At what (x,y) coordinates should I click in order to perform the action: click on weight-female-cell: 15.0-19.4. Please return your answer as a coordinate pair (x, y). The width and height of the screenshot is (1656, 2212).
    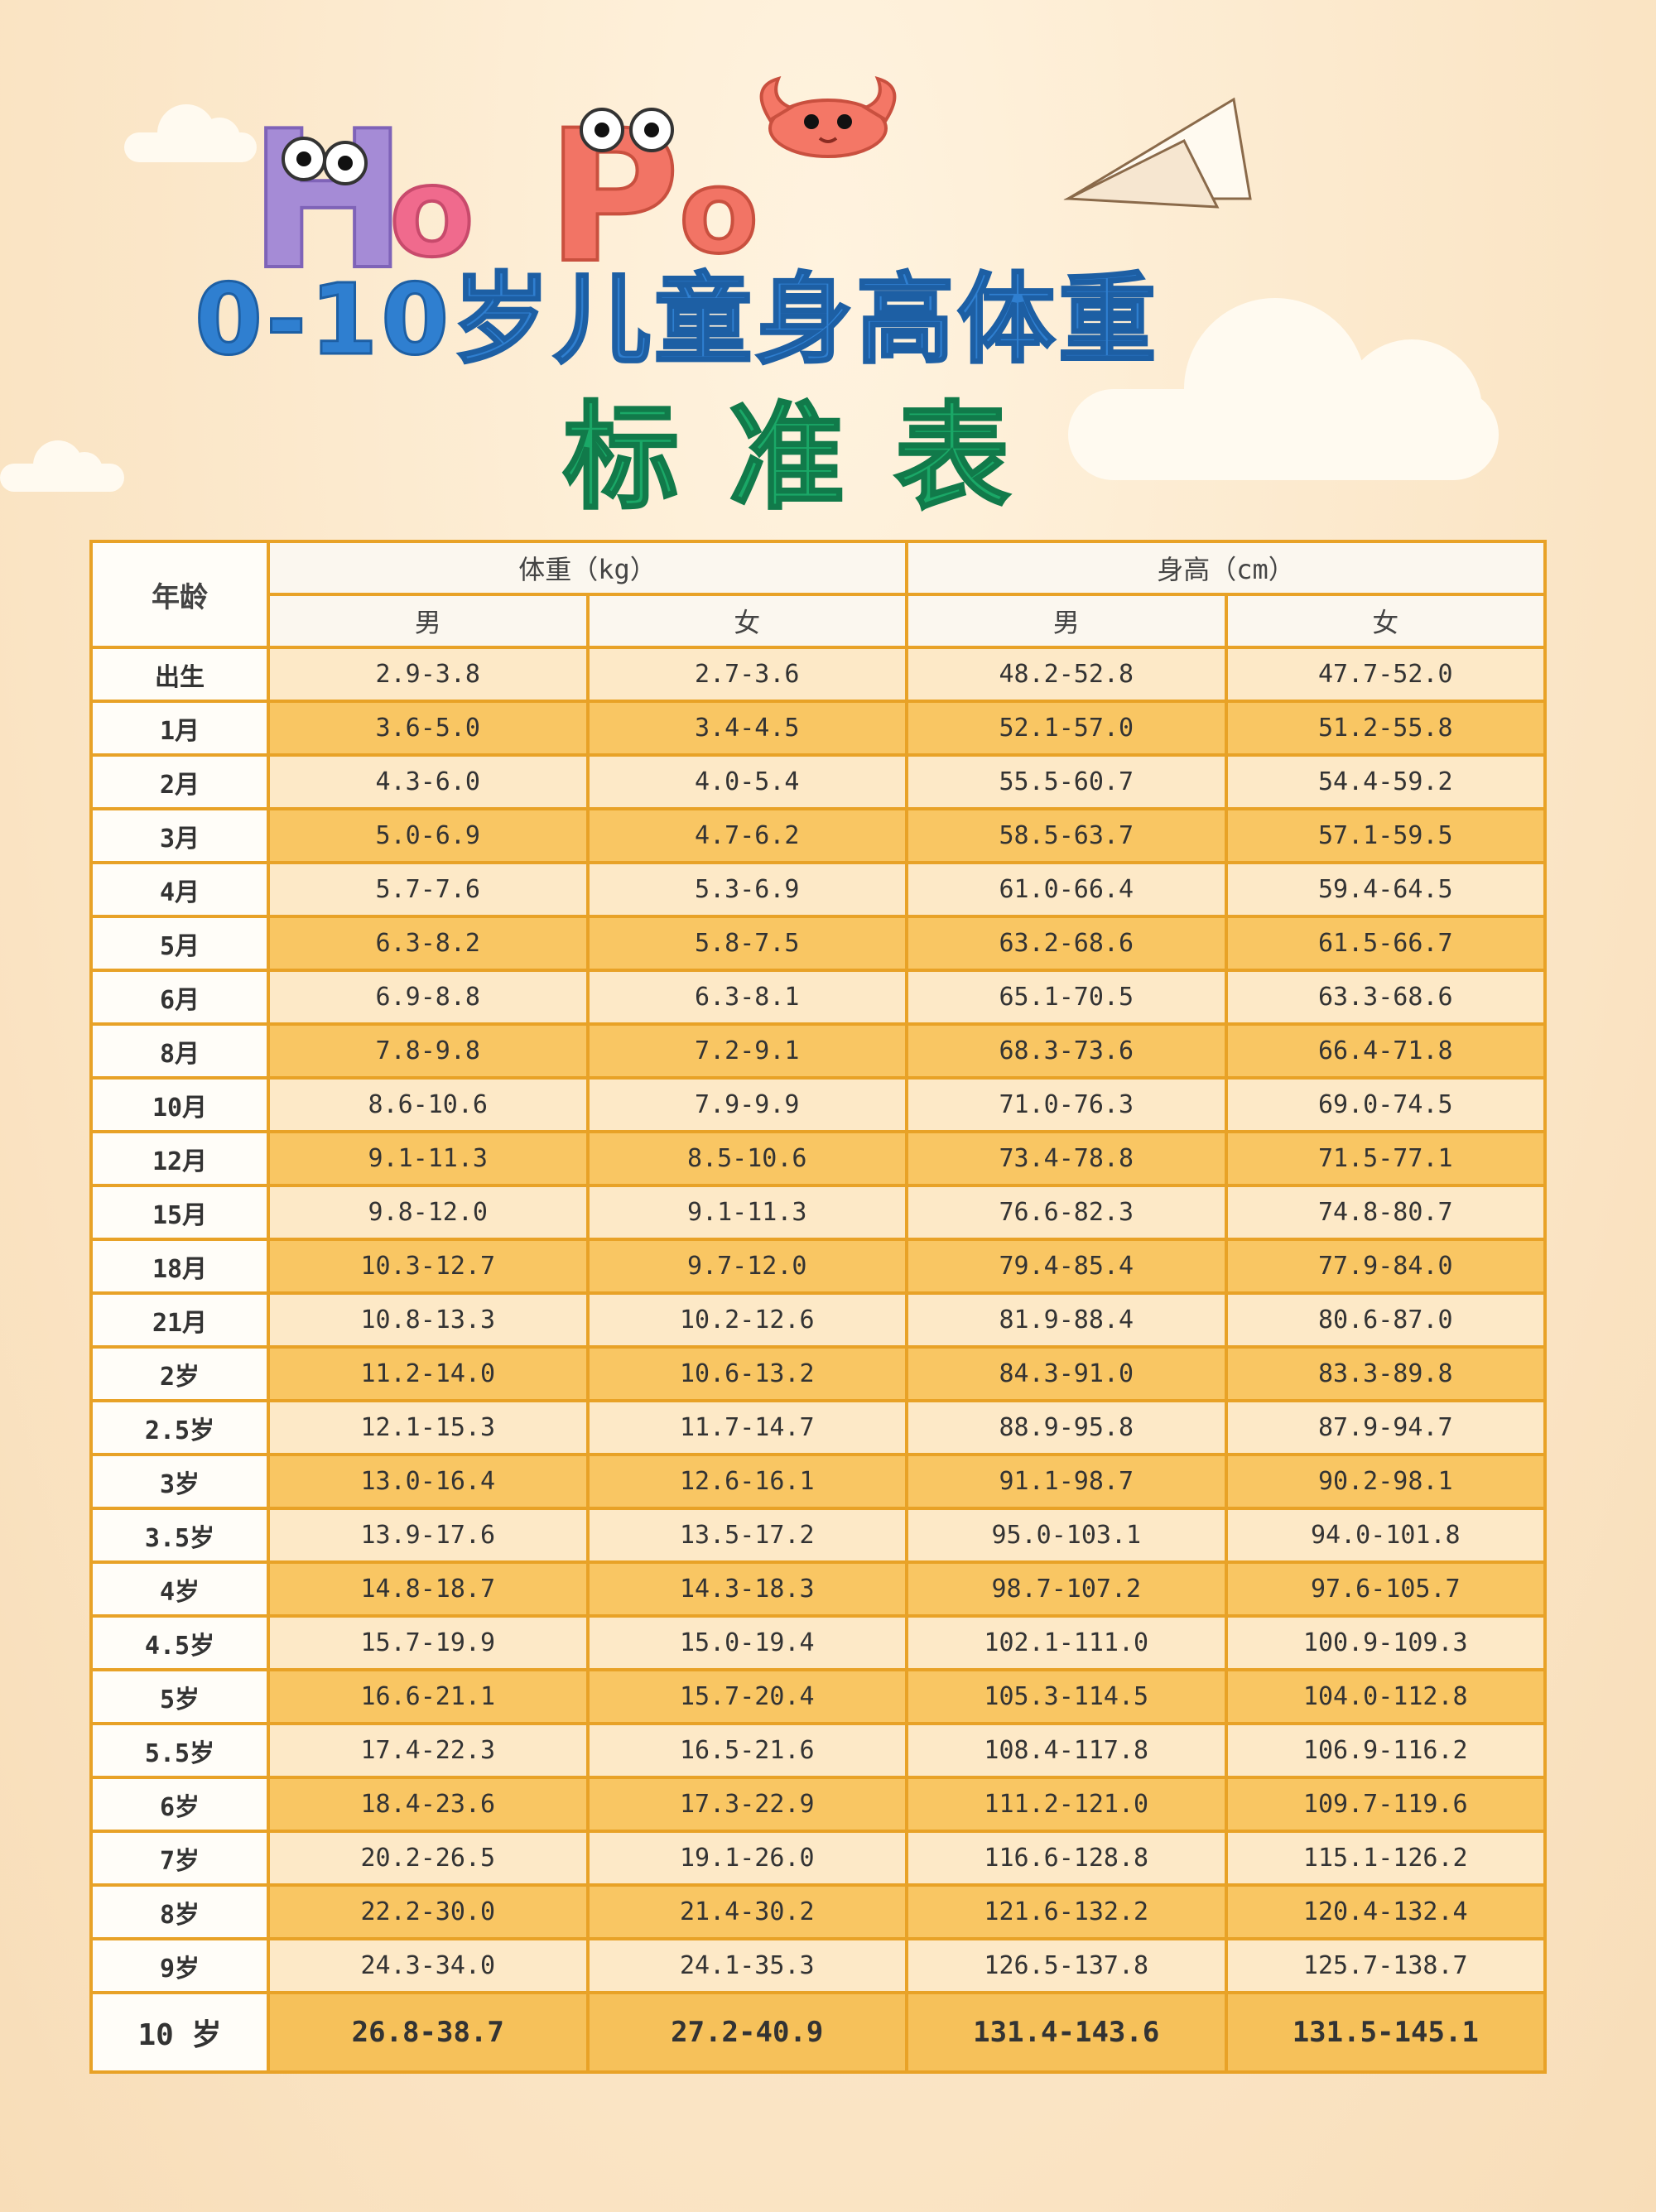
    Looking at the image, I should click on (747, 1642).